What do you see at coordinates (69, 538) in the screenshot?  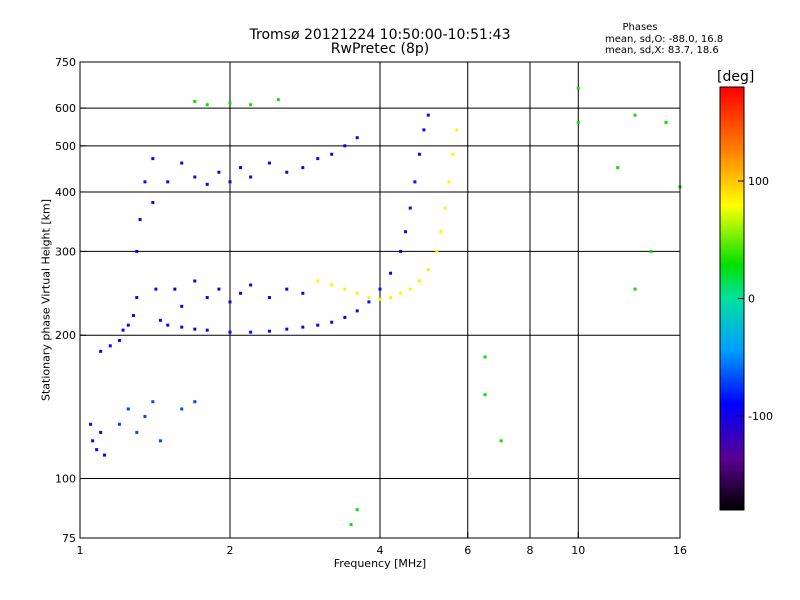 I see `y-tick-label: 75` at bounding box center [69, 538].